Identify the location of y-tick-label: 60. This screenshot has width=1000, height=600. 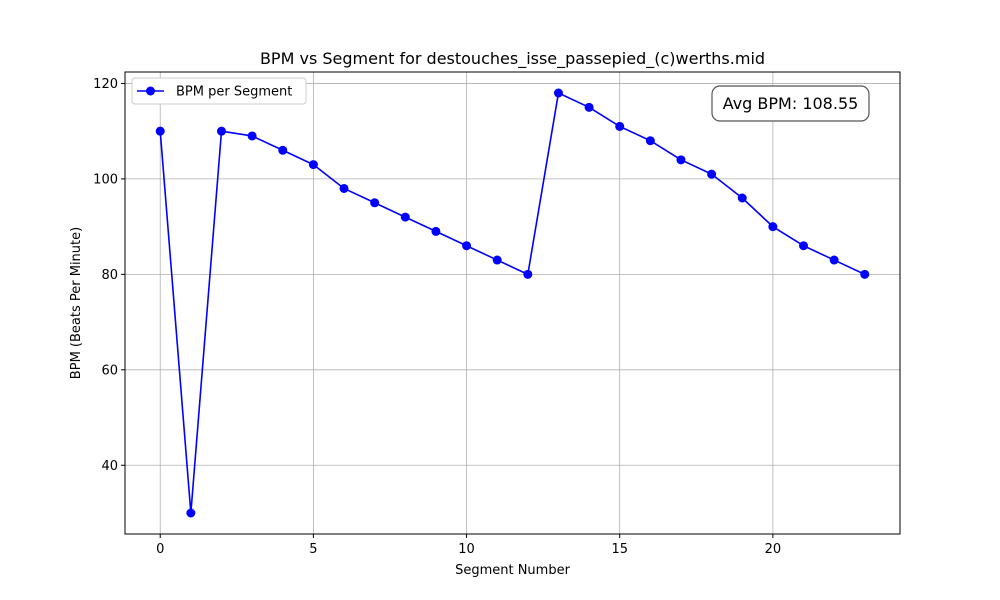
(109, 370).